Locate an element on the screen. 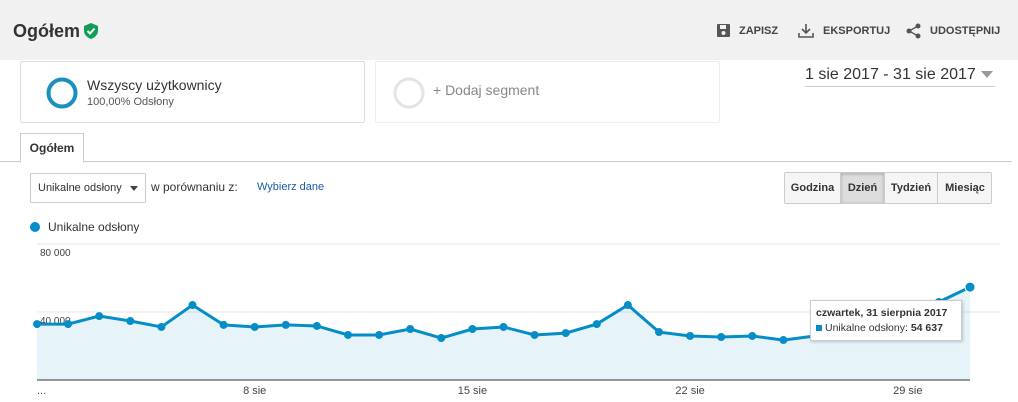  compare-label: w porównaniu z: is located at coordinates (194, 187).